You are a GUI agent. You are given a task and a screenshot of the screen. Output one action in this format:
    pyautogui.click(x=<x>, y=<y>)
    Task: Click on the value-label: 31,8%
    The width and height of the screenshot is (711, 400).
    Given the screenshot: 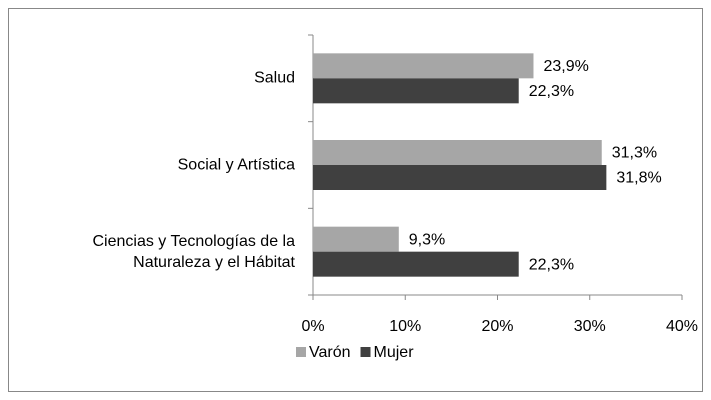 What is the action you would take?
    pyautogui.click(x=638, y=178)
    